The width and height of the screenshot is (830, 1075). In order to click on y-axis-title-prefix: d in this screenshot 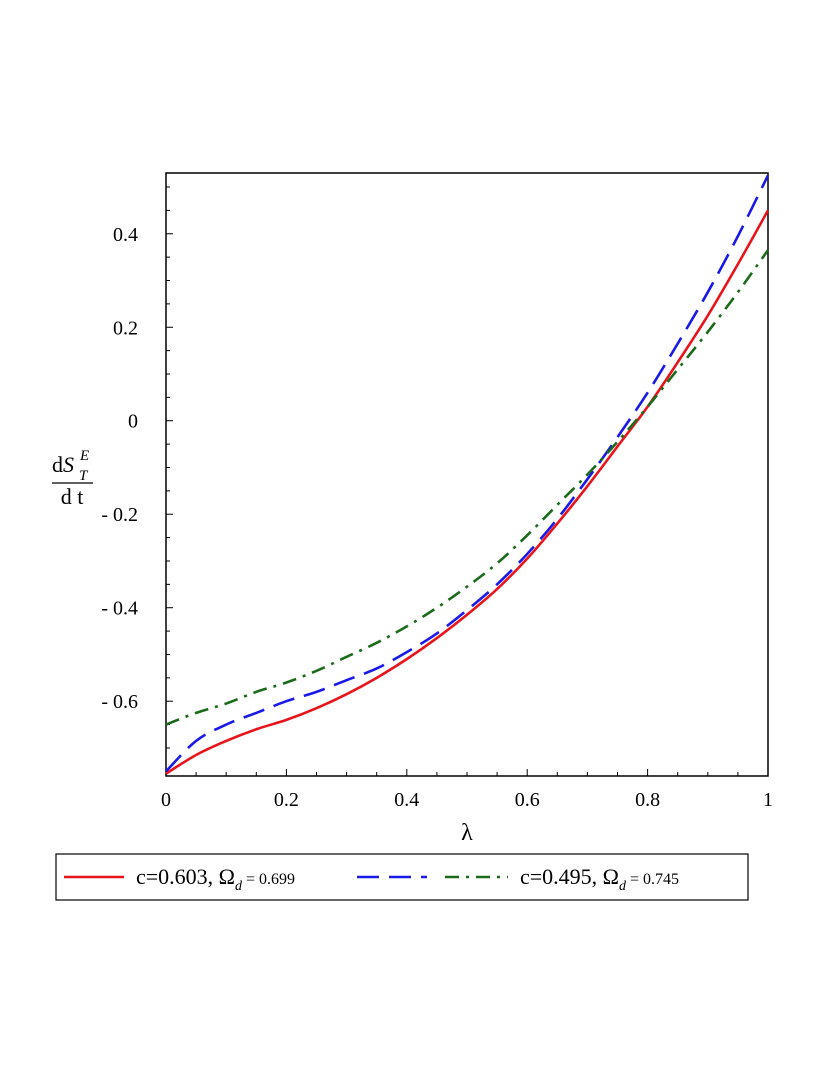, I will do `click(57, 464)`.